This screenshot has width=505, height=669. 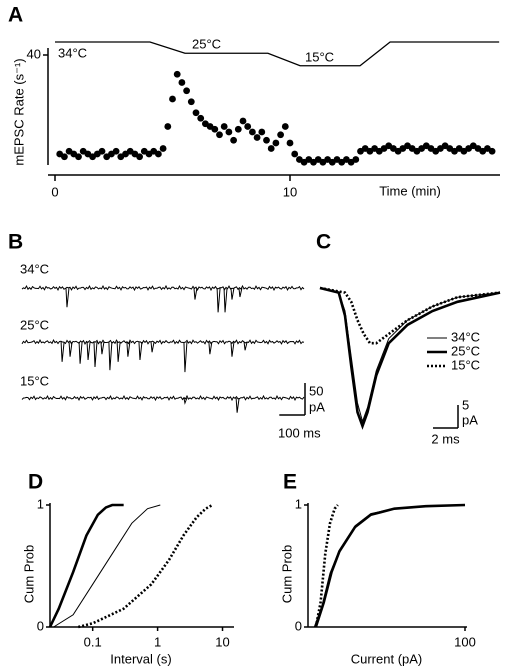 I want to click on x-tick-label: 0, so click(x=54, y=191).